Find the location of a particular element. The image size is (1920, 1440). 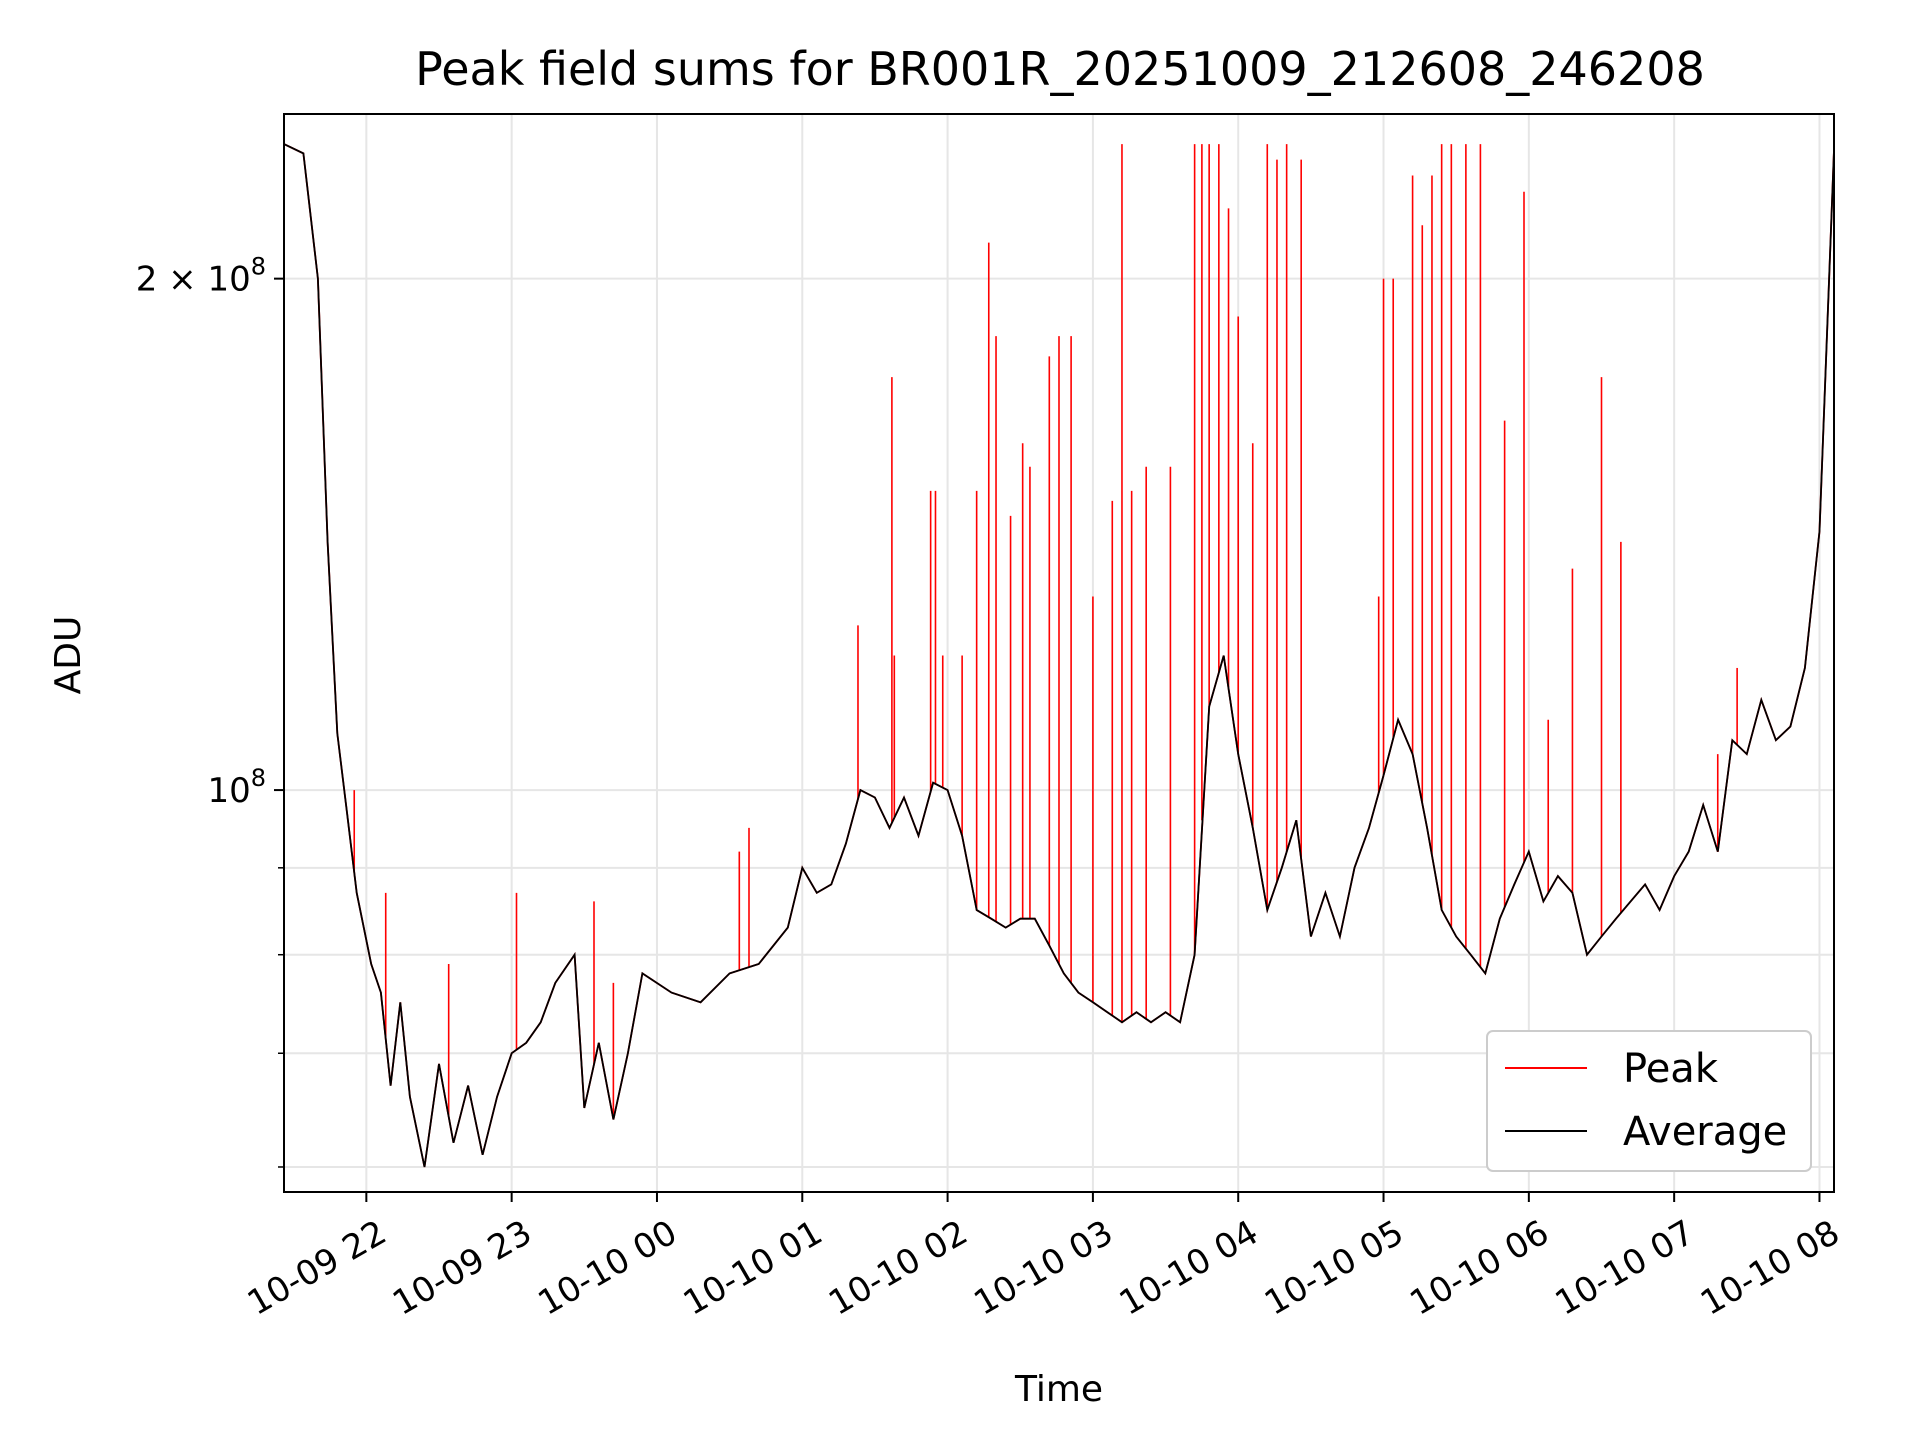

legend-label-peak: Peak is located at coordinates (1671, 1069).